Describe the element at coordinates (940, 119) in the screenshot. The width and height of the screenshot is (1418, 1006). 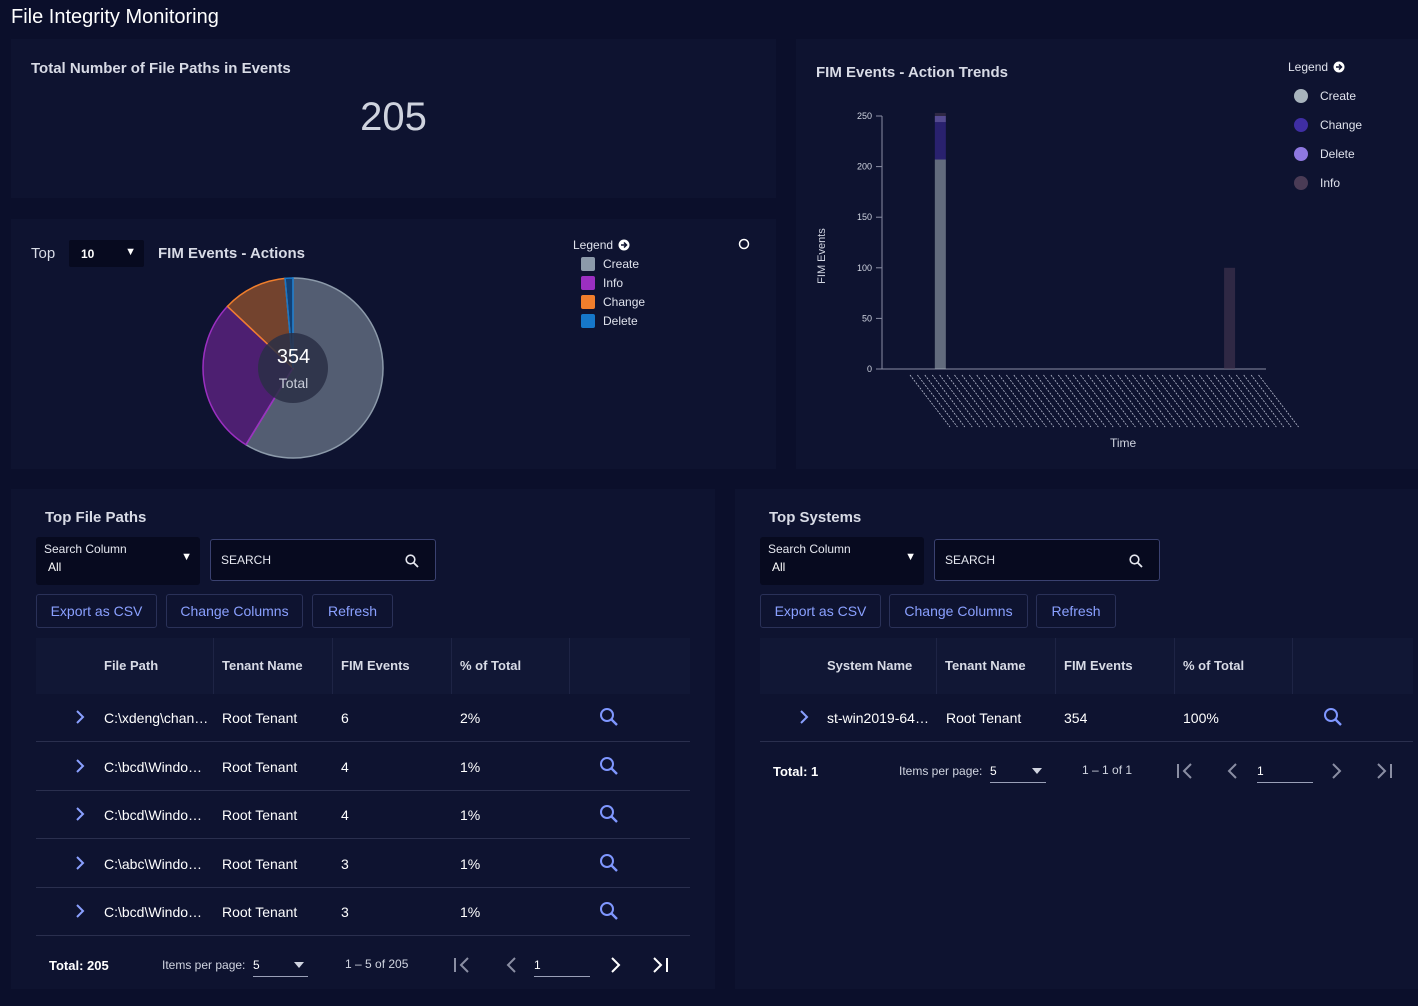
I see `bar-delete` at that location.